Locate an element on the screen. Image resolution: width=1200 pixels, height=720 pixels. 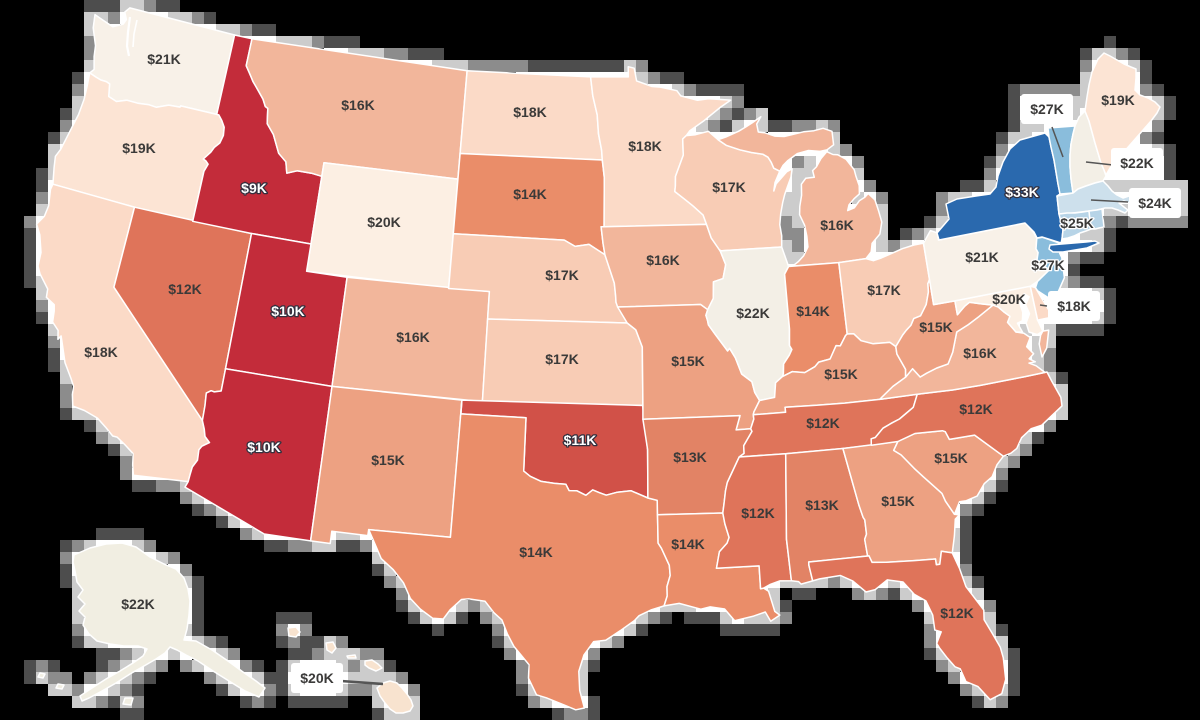
svg-text: $24K is located at coordinates (1154, 203).